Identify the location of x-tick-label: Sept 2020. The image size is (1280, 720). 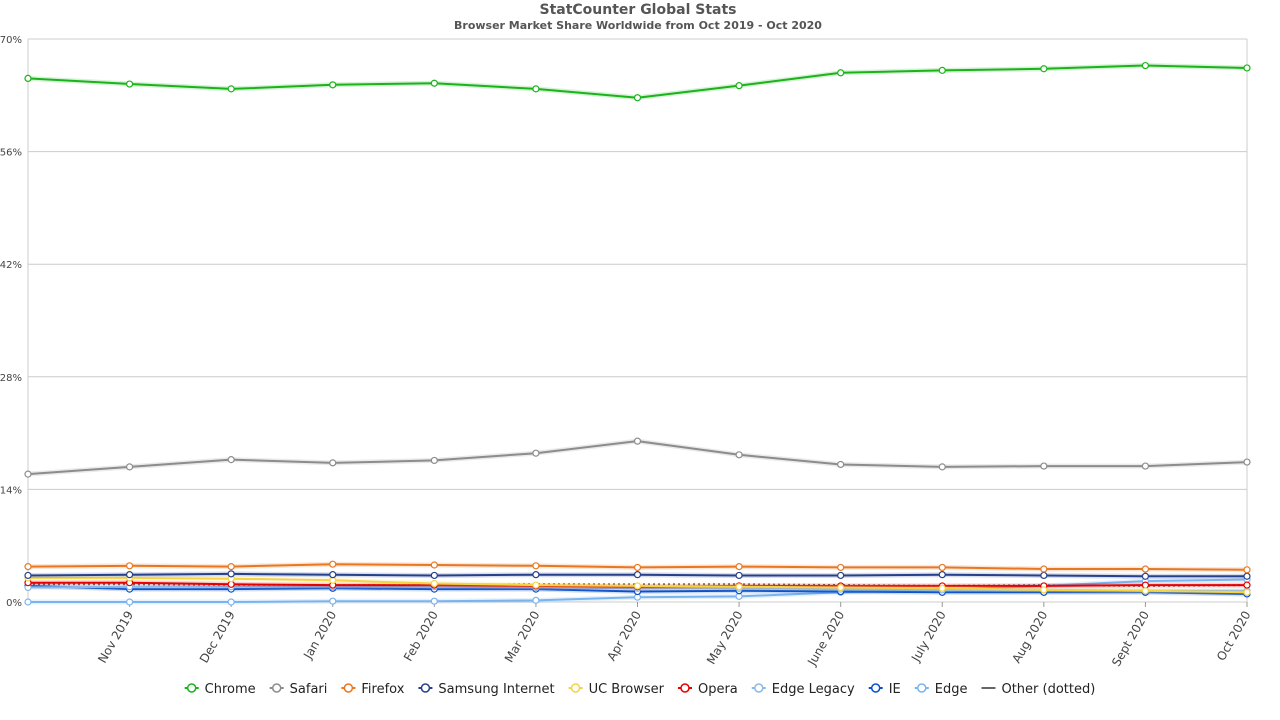
(1130, 639).